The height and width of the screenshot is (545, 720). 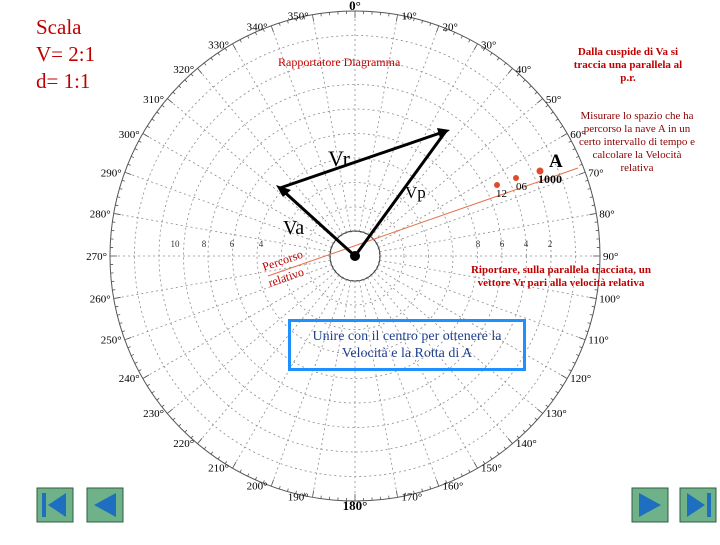 I want to click on bearing-label: 10°, so click(x=408, y=17).